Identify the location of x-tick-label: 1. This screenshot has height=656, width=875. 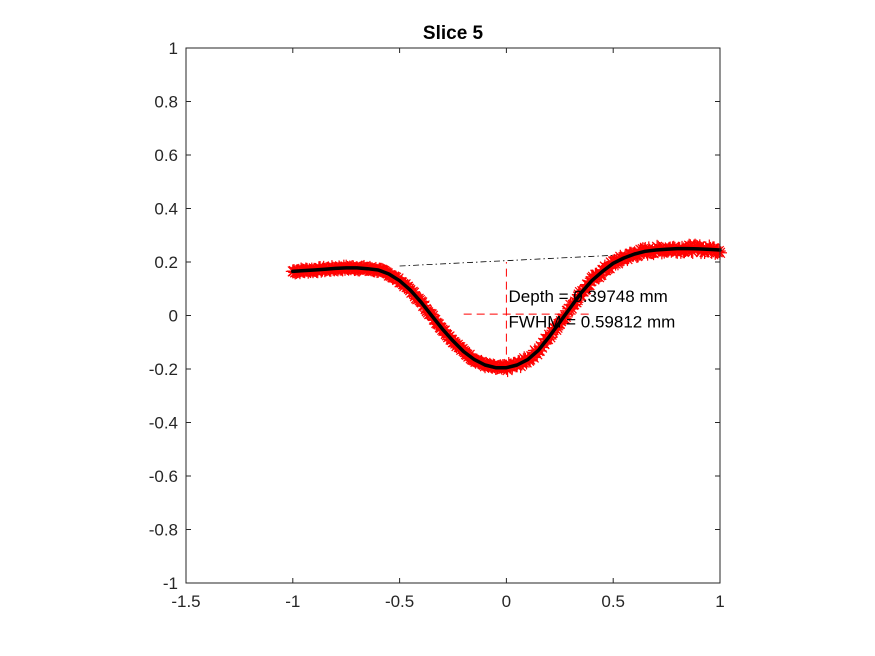
(719, 601).